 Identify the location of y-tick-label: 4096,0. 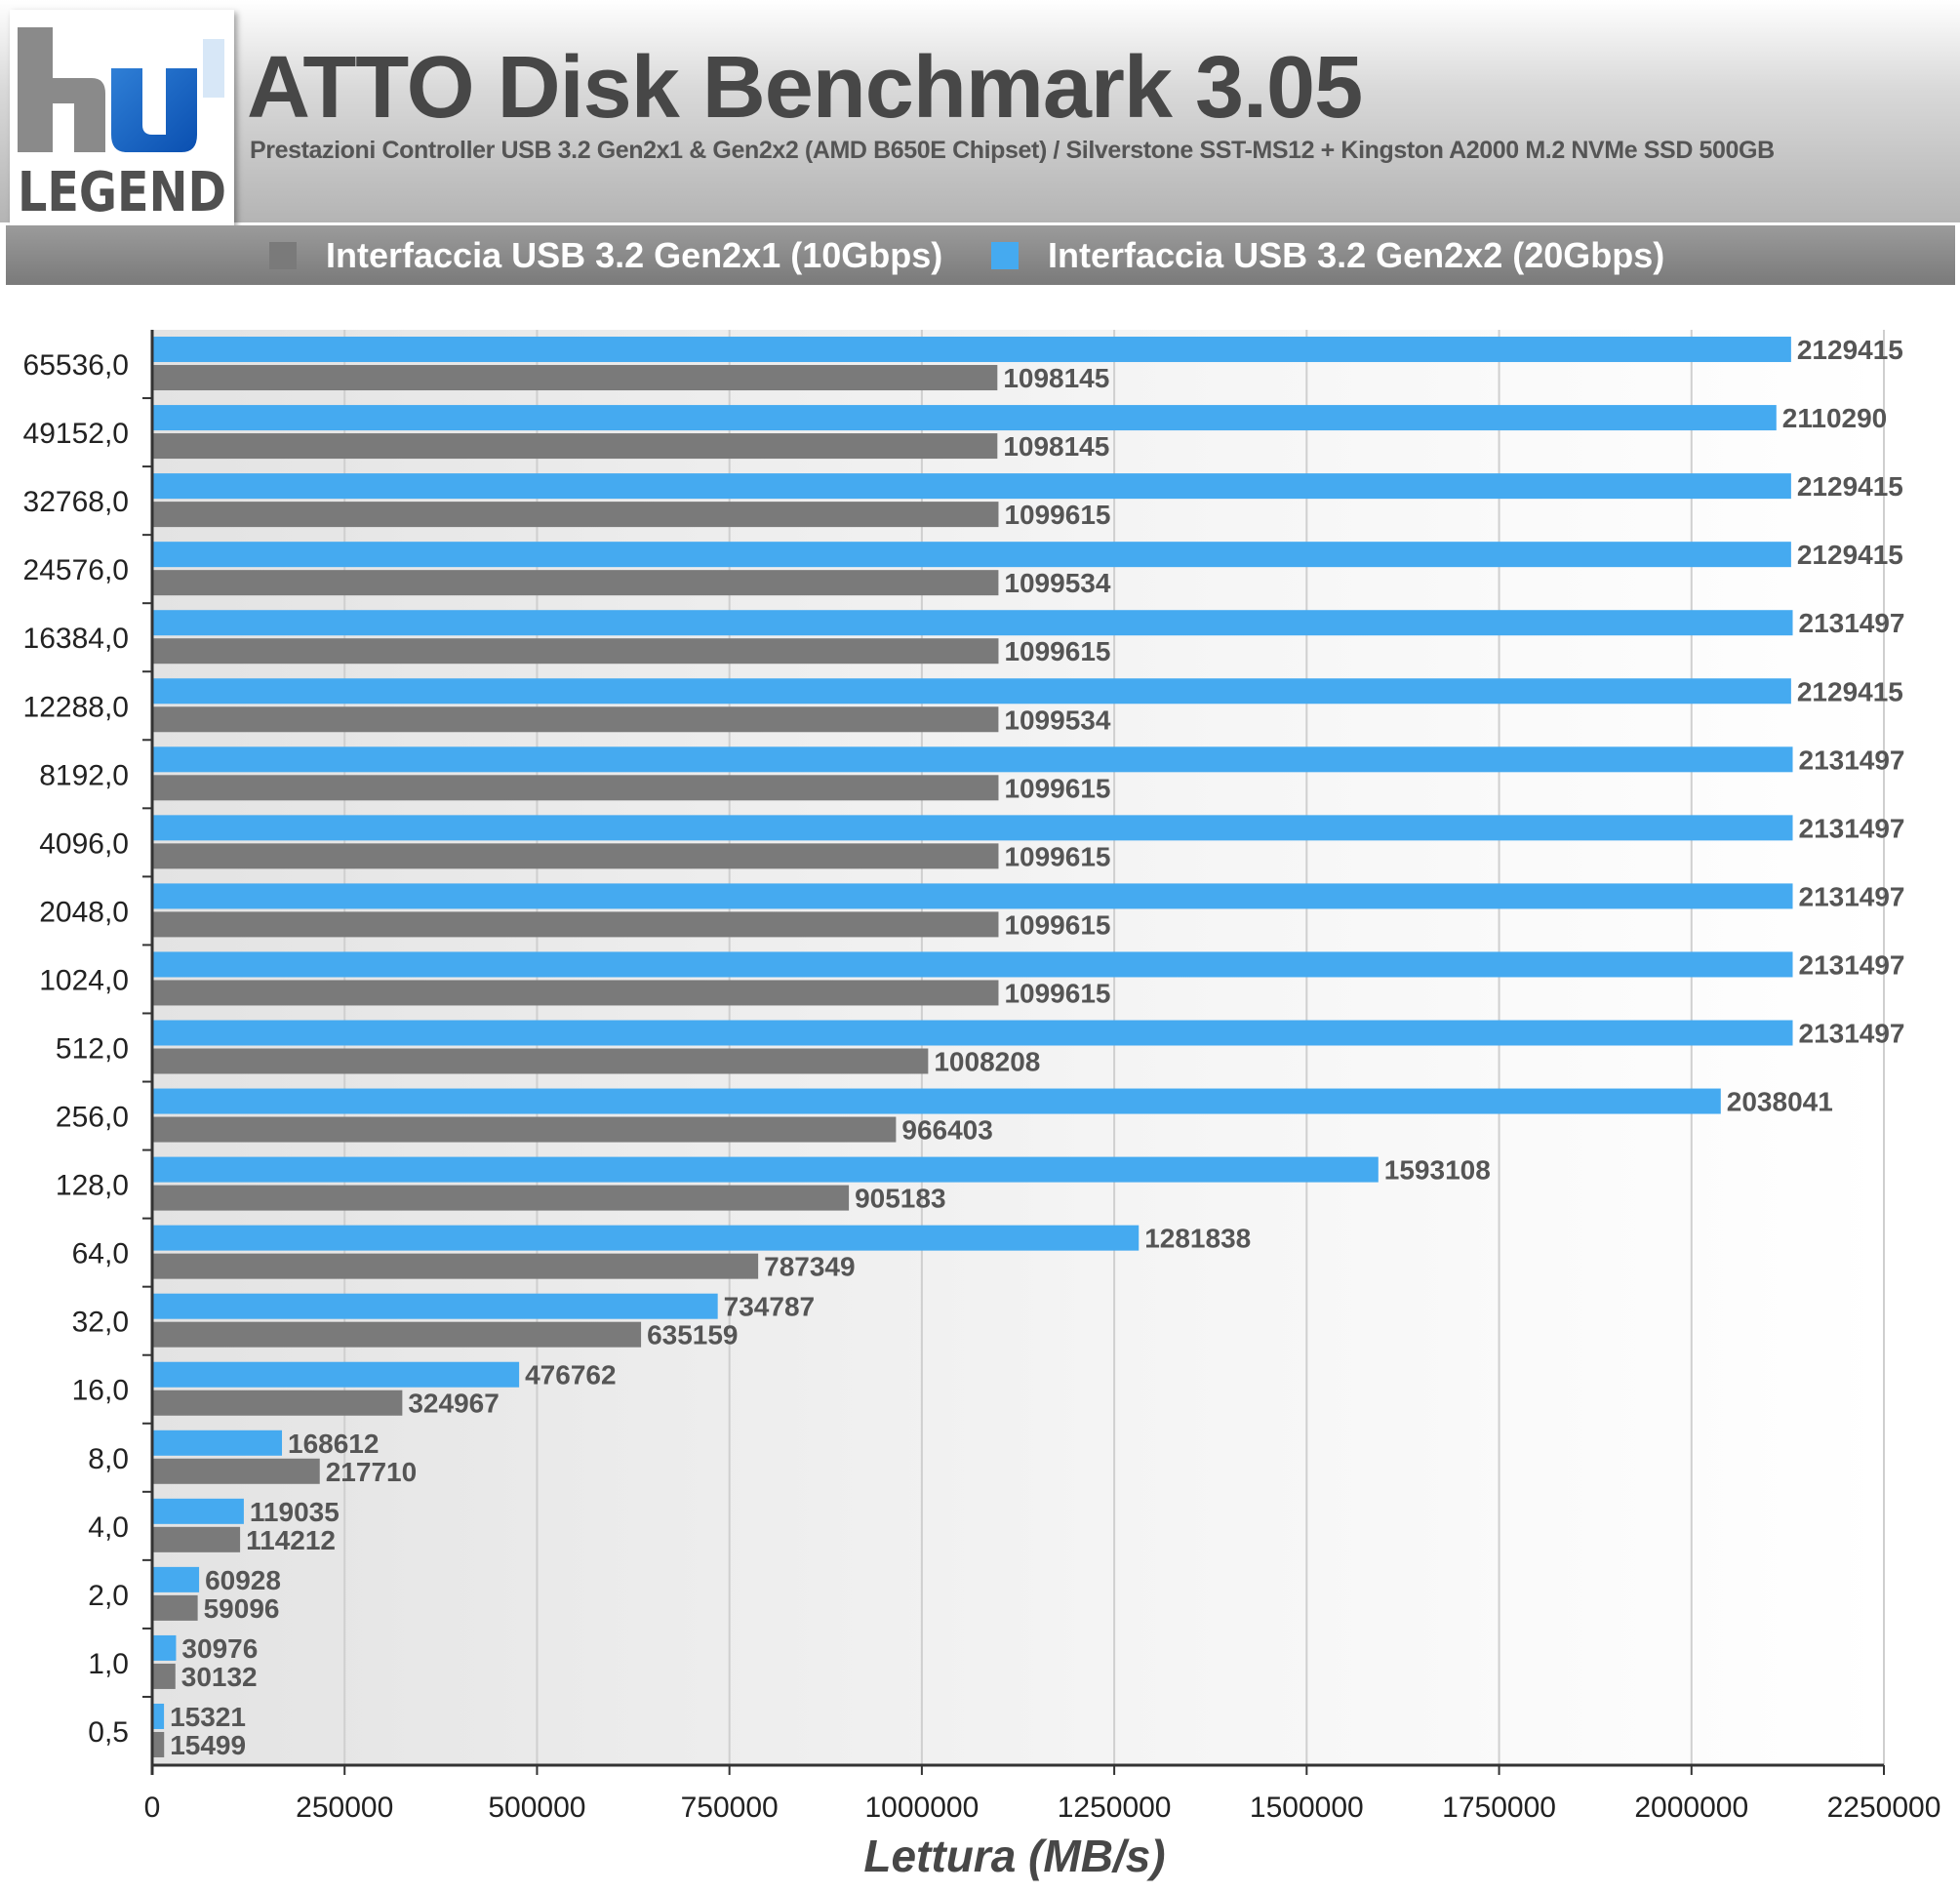
(84, 844).